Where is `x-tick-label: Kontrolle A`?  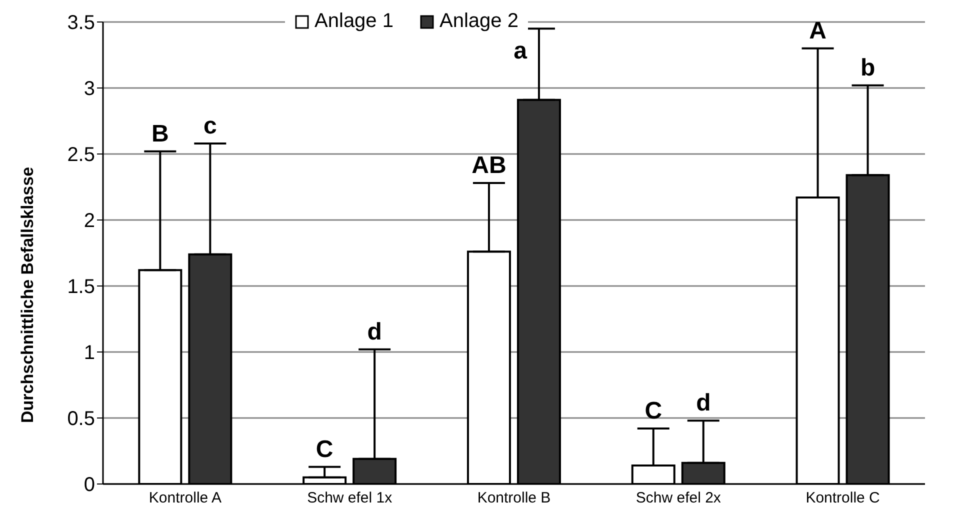 x-tick-label: Kontrolle A is located at coordinates (185, 498).